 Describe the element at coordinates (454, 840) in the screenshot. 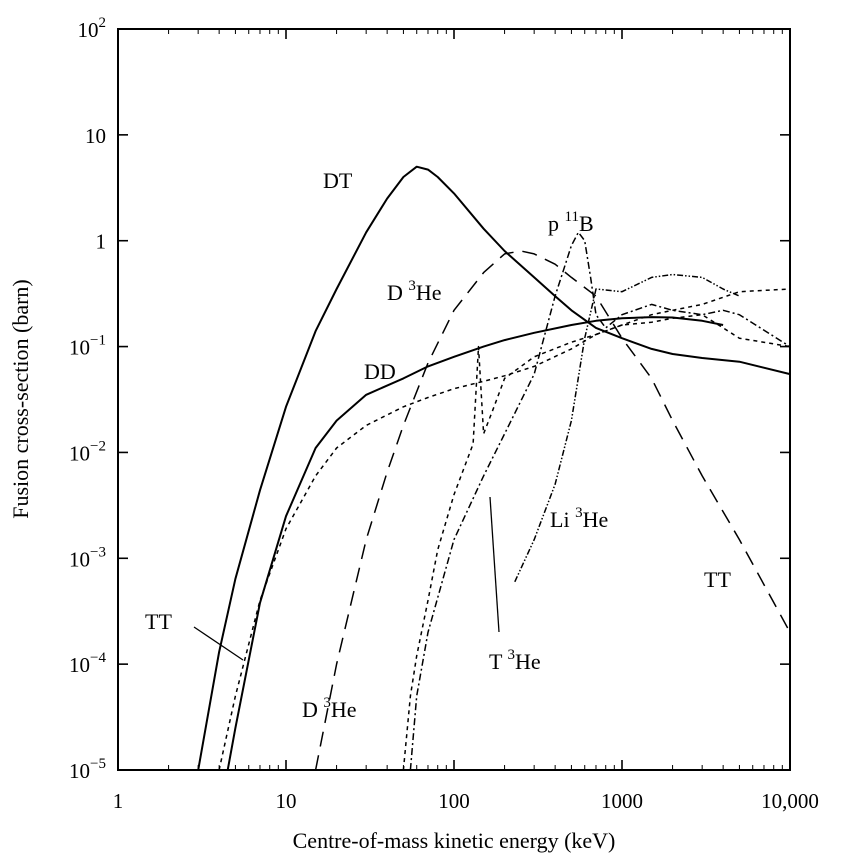

I see `x-axis-title: Centre-of-mass kinetic energy (keV)` at that location.